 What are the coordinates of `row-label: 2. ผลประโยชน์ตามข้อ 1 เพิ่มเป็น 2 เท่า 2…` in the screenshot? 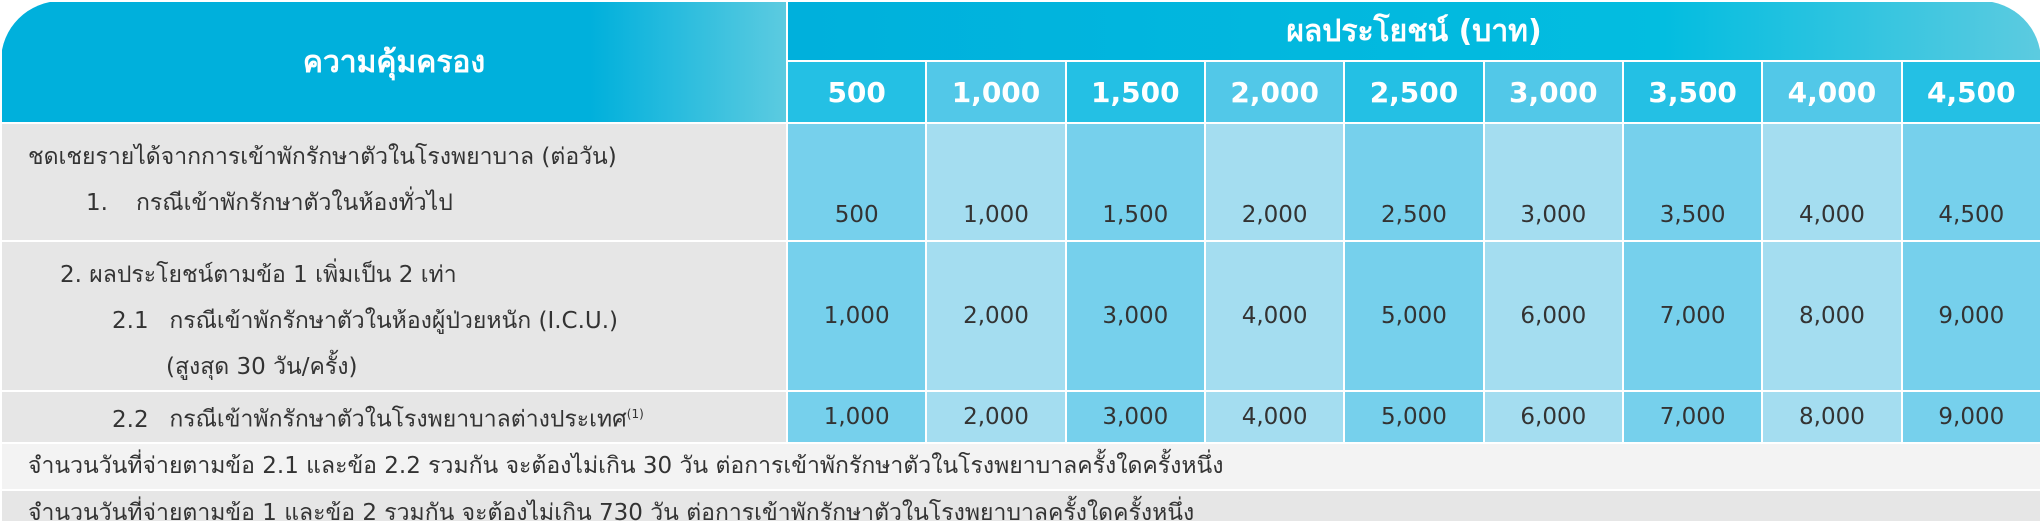 It's located at (394, 316).